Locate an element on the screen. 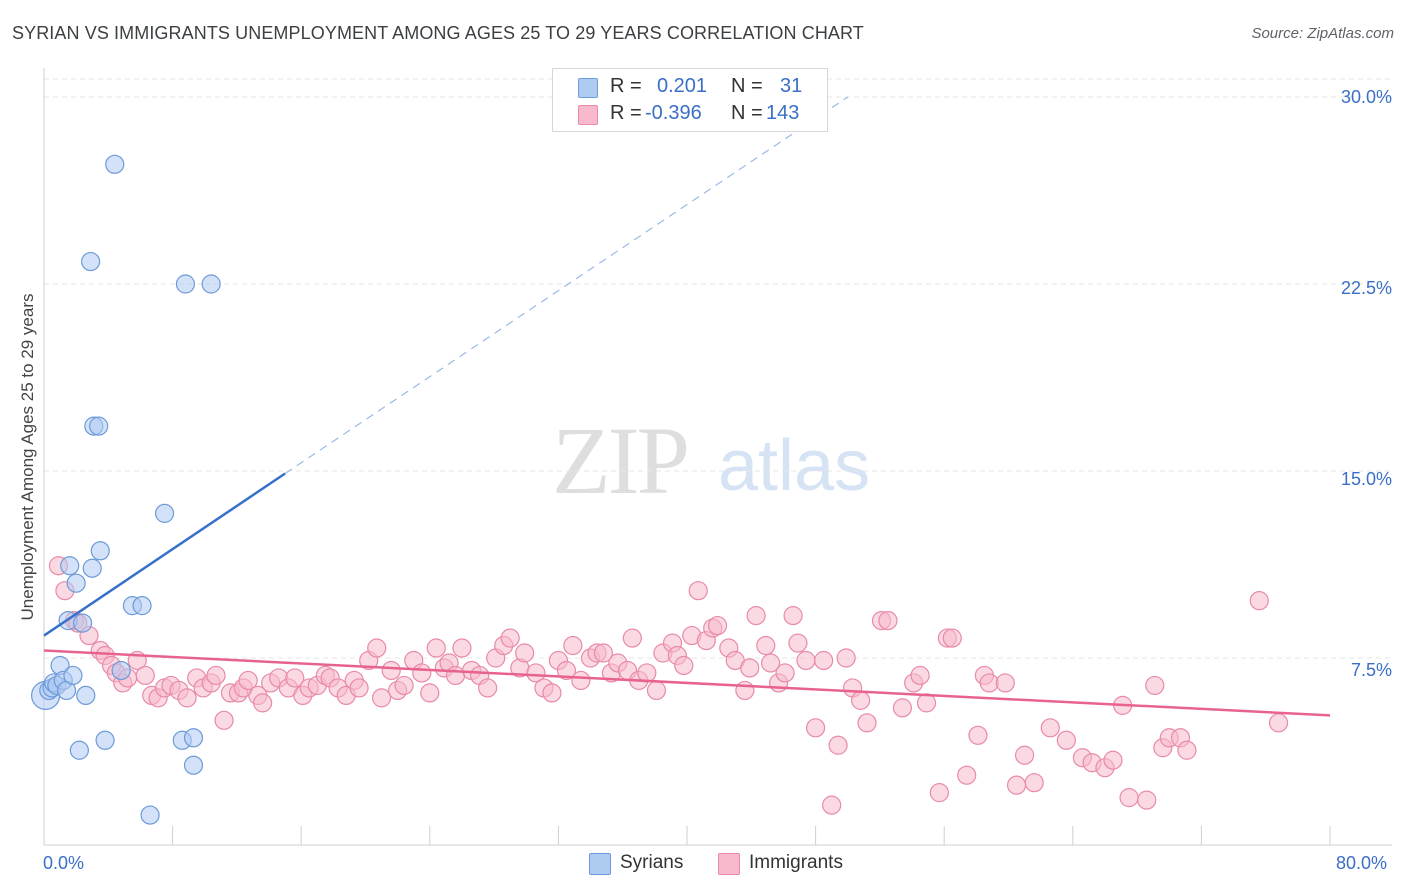 This screenshot has width=1406, height=892. syrians-legend-swatch-icon is located at coordinates (600, 864).